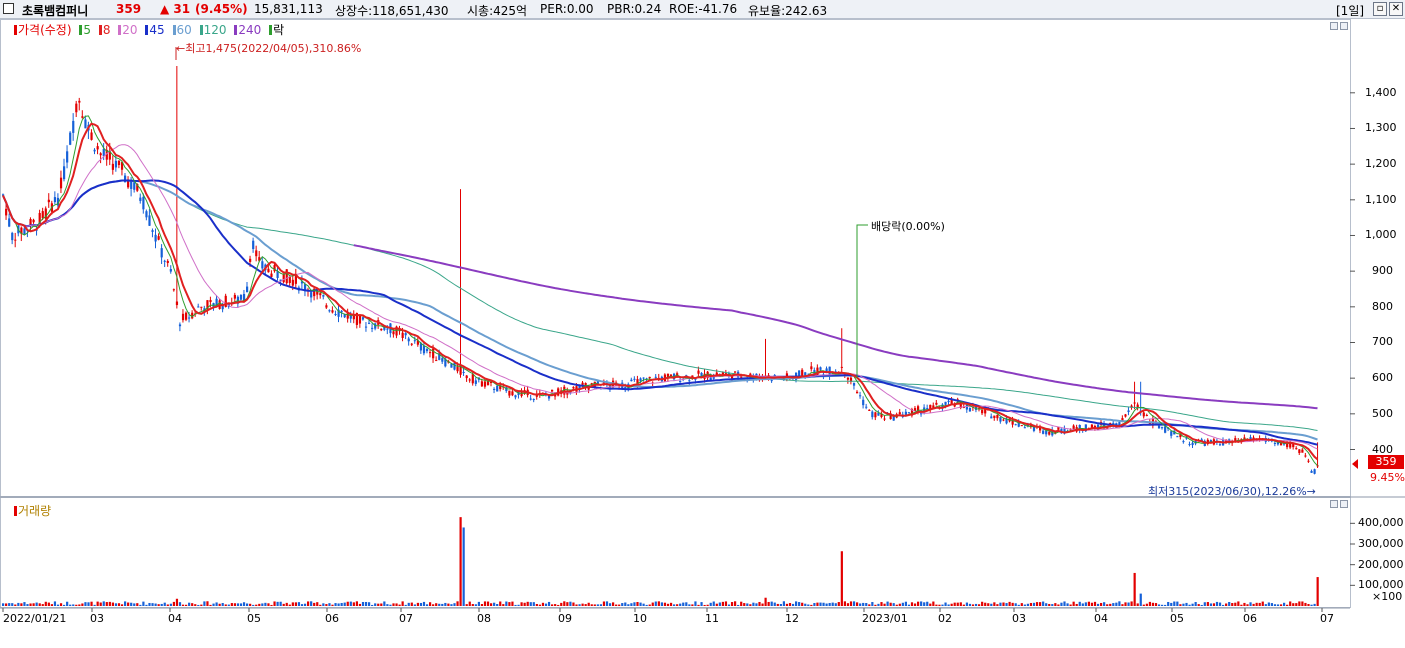 Image resolution: width=1405 pixels, height=648 pixels. Describe the element at coordinates (1396, 9) in the screenshot. I see `close-icon: ✕` at that location.